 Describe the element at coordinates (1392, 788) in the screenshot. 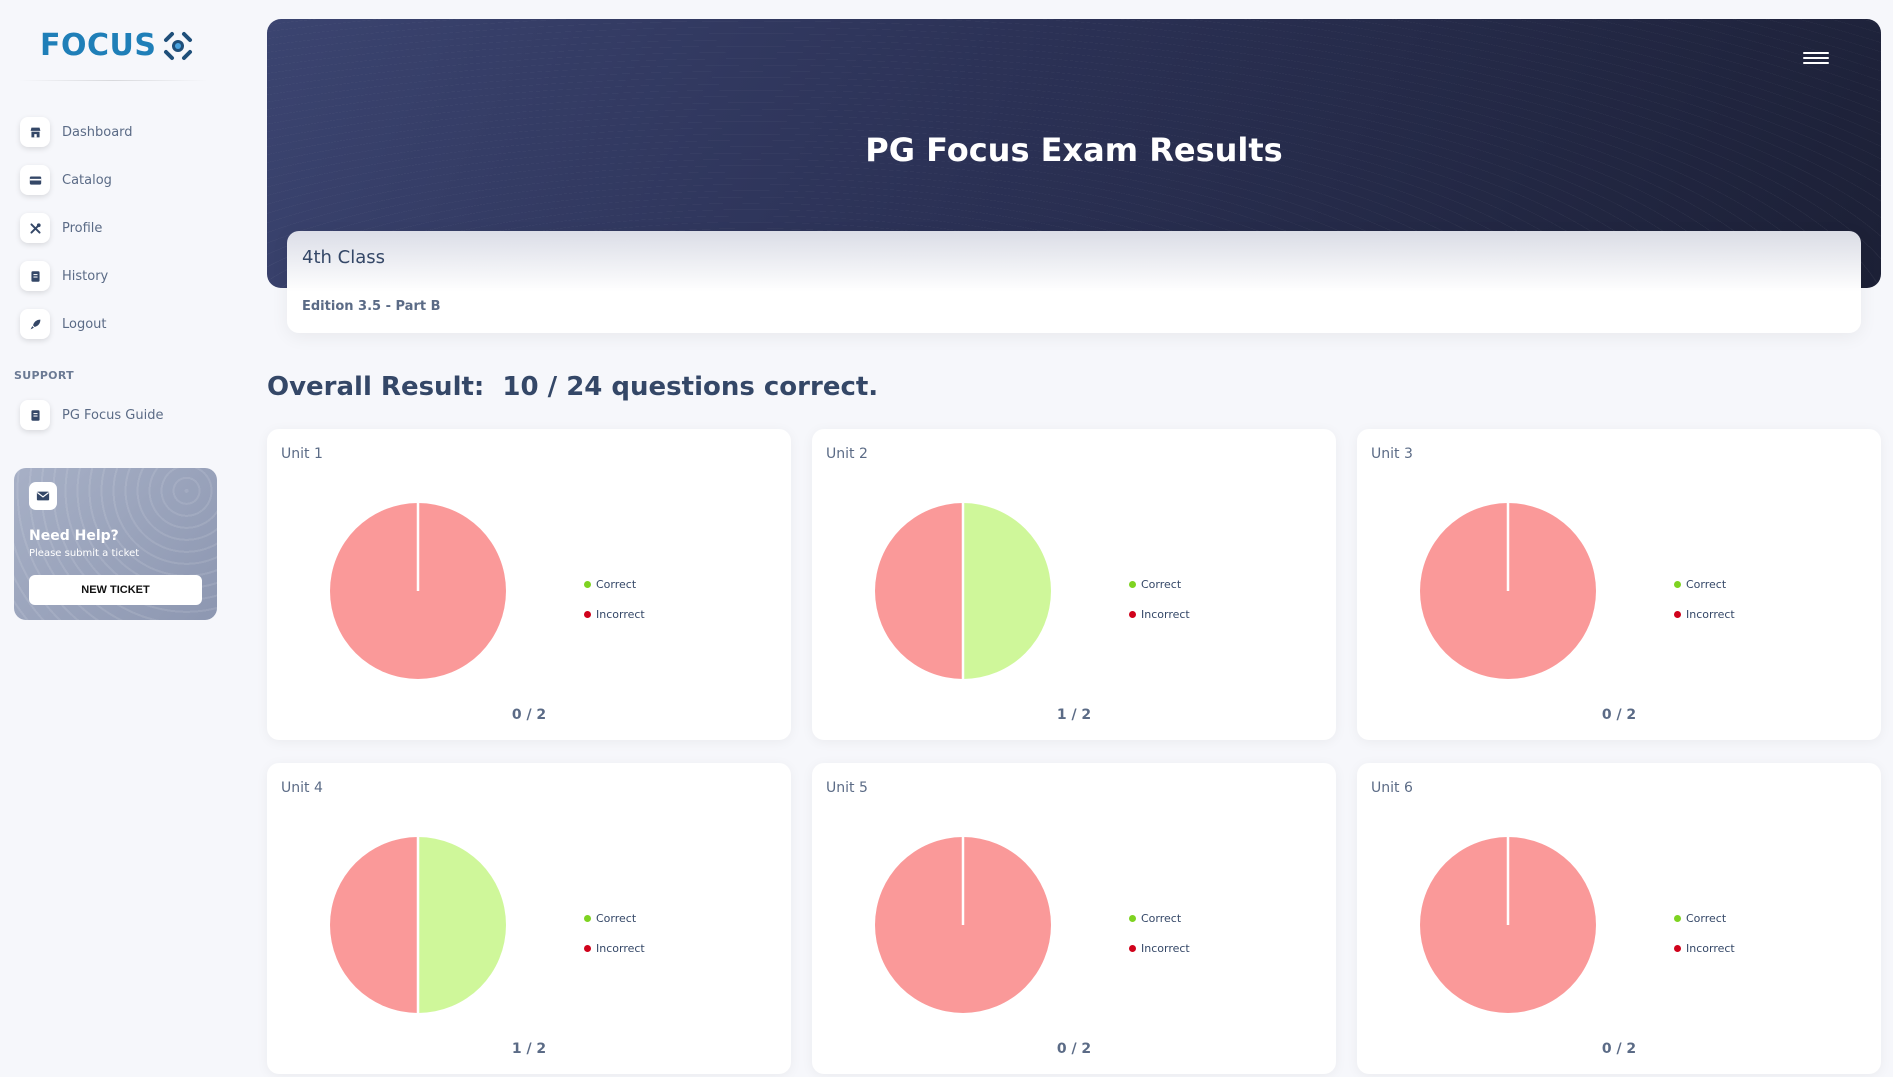

I see `unit-title: Unit 6` at that location.